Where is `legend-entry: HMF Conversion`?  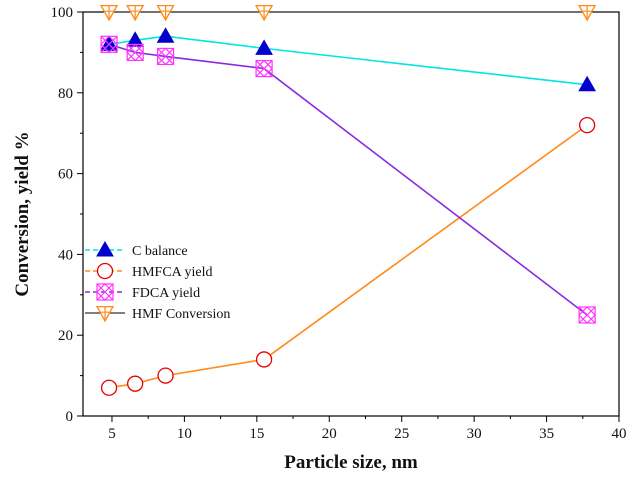 legend-entry: HMF Conversion is located at coordinates (157, 314).